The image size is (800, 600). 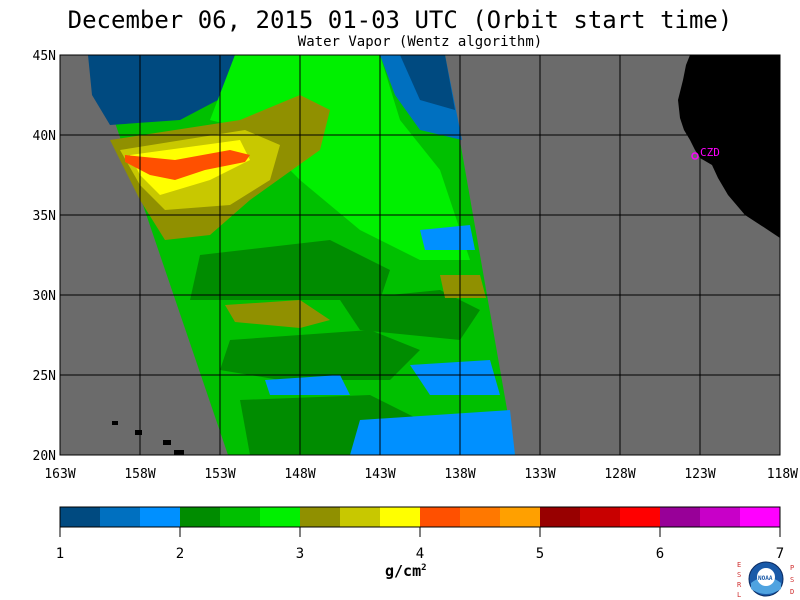 I want to click on longitude-label: 143W, so click(x=379, y=474).